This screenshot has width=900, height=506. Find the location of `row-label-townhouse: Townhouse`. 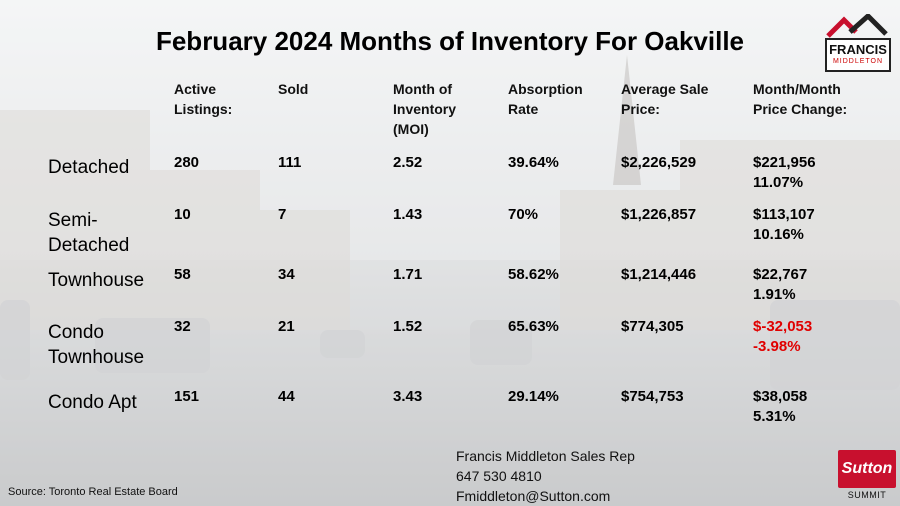

row-label-townhouse: Townhouse is located at coordinates (96, 280).